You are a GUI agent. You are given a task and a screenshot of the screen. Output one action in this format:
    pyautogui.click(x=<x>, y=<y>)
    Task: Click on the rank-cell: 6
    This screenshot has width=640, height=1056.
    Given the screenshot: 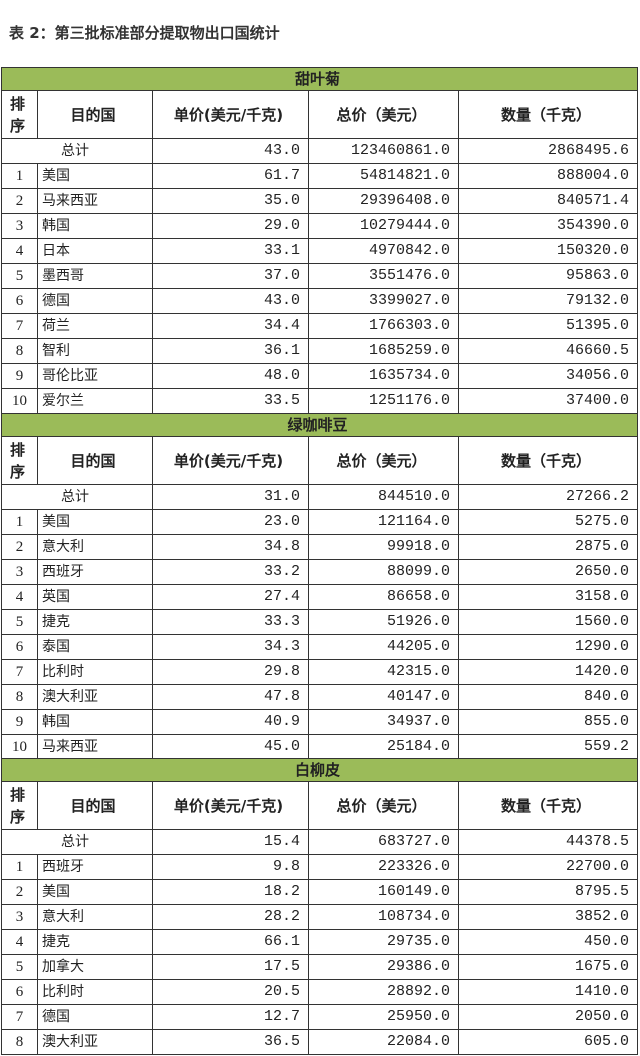 What is the action you would take?
    pyautogui.click(x=19, y=647)
    